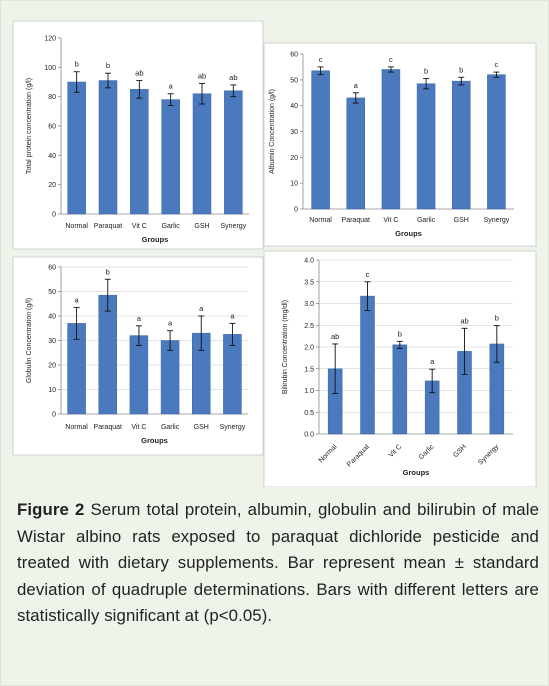 The width and height of the screenshot is (549, 686). I want to click on y-axis-title: Total protein concentration (g/l), so click(29, 126).